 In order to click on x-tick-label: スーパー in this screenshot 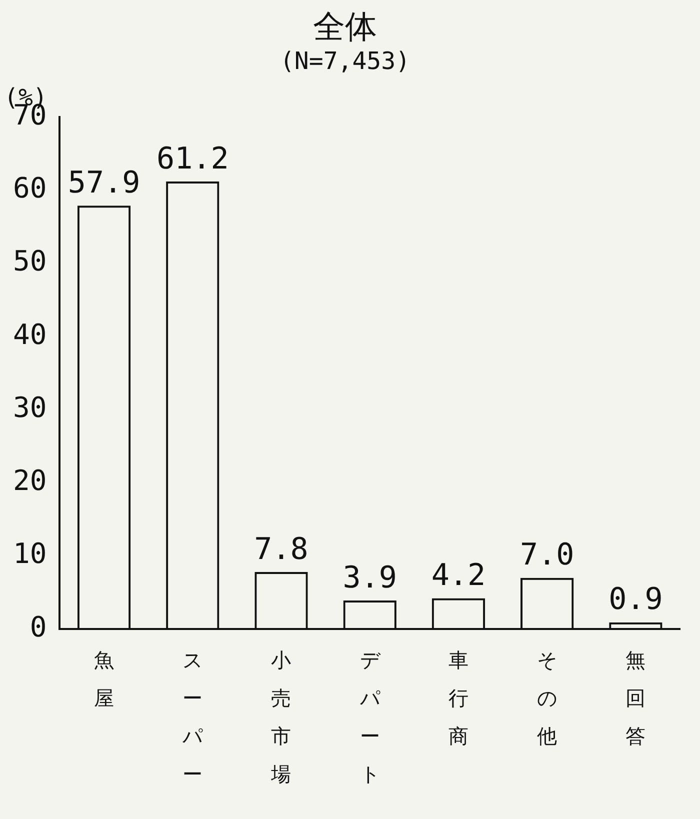, I will do `click(193, 717)`.